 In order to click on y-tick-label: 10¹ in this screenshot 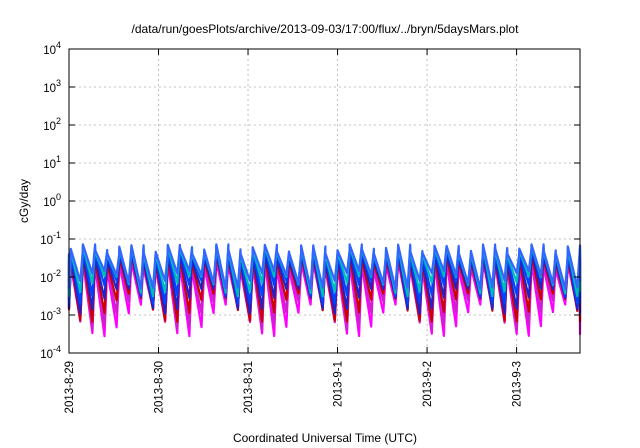, I will do `click(52, 162)`.